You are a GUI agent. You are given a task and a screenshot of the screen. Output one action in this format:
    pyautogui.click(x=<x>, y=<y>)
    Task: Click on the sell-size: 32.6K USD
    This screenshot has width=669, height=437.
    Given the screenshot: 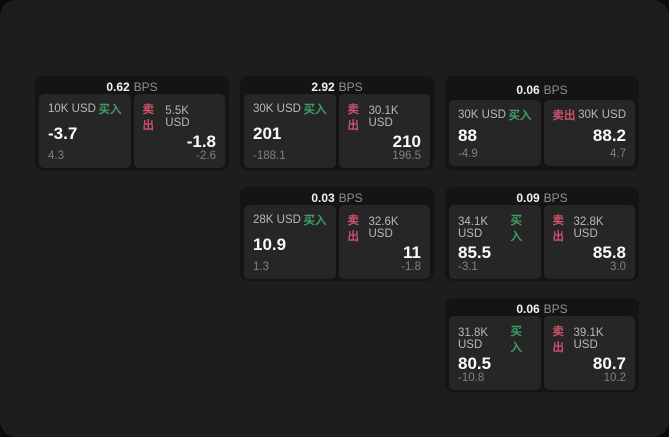 What is the action you would take?
    pyautogui.click(x=383, y=228)
    